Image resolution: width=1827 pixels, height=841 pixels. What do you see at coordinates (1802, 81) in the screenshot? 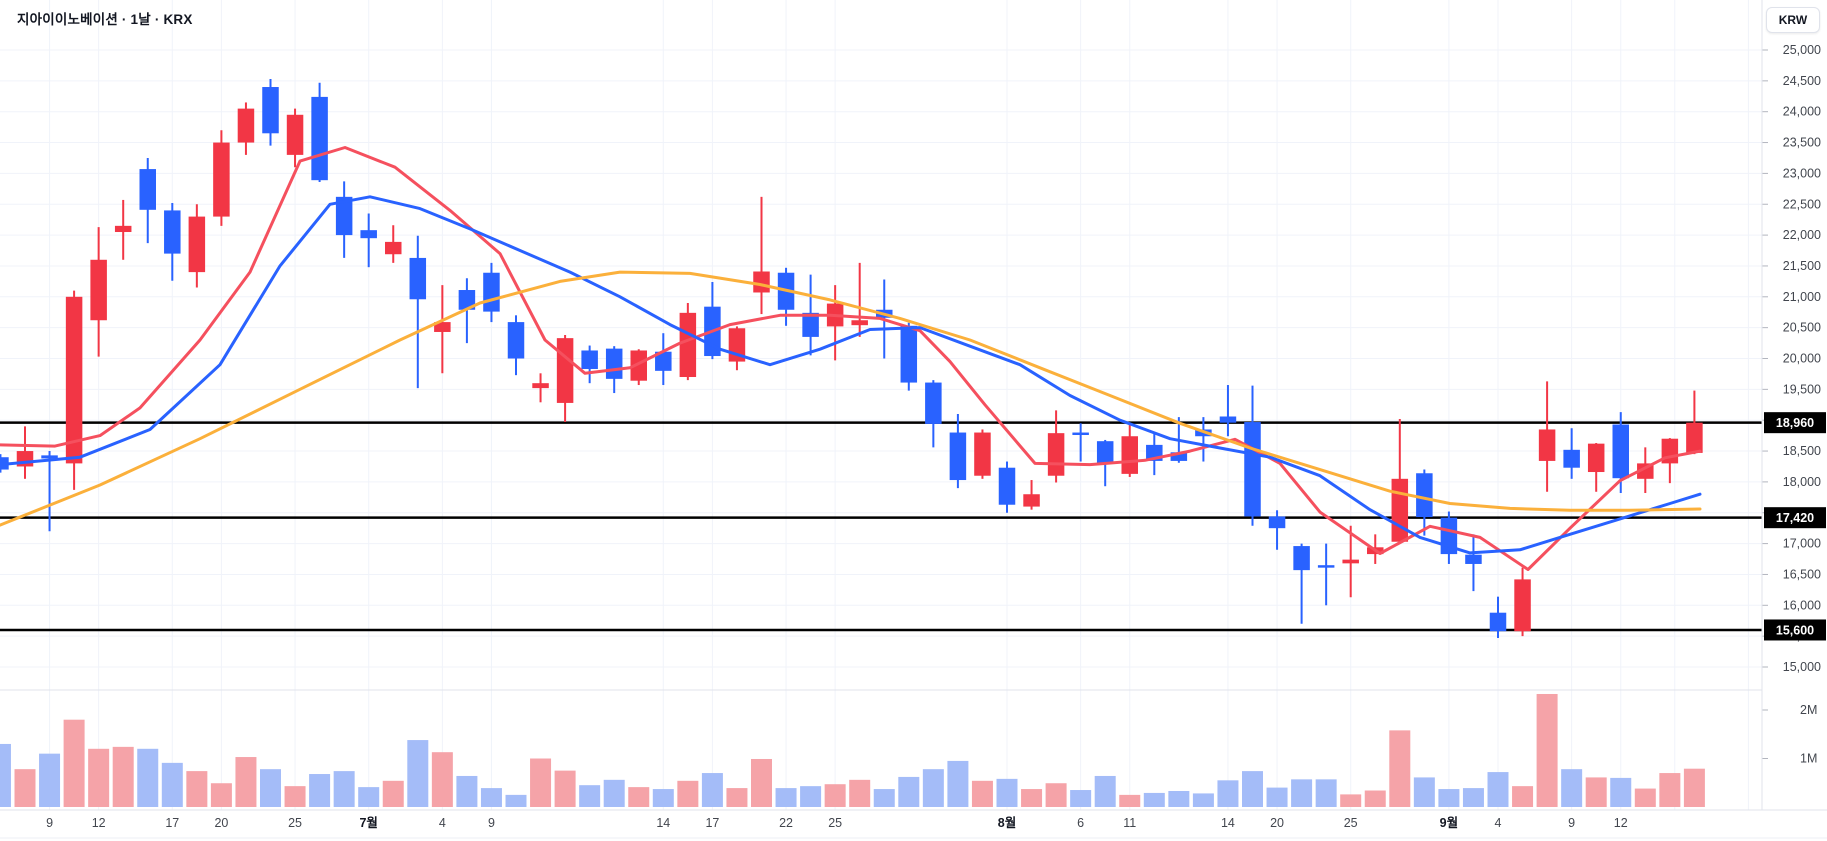
I see `price-tick-label: 24,500` at bounding box center [1802, 81].